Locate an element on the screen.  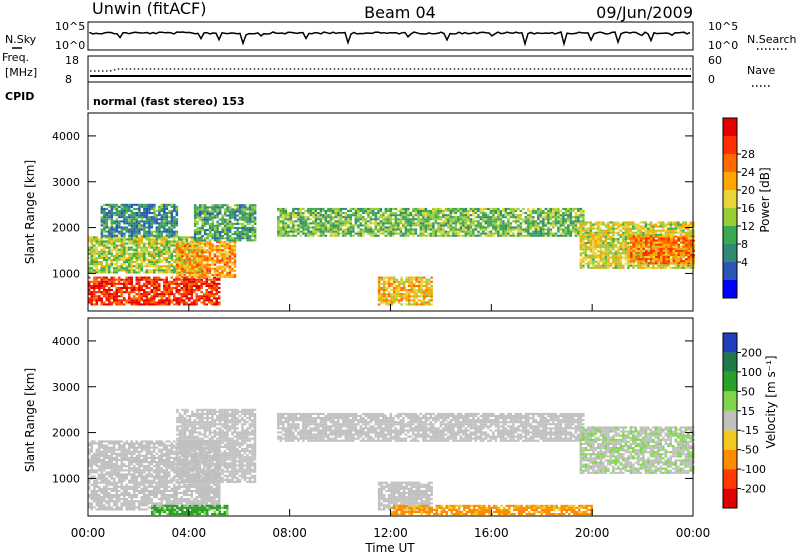
nave-tick-low: 0 is located at coordinates (711, 79).